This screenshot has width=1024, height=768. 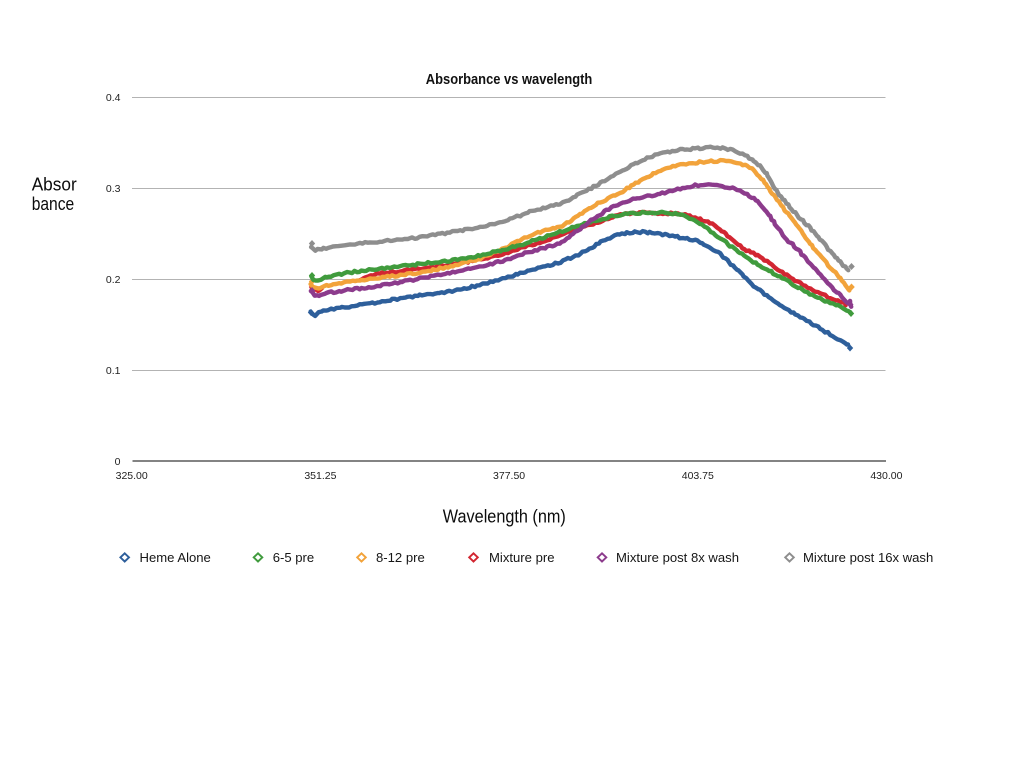 I want to click on svg-text: 325.00, so click(x=132, y=476).